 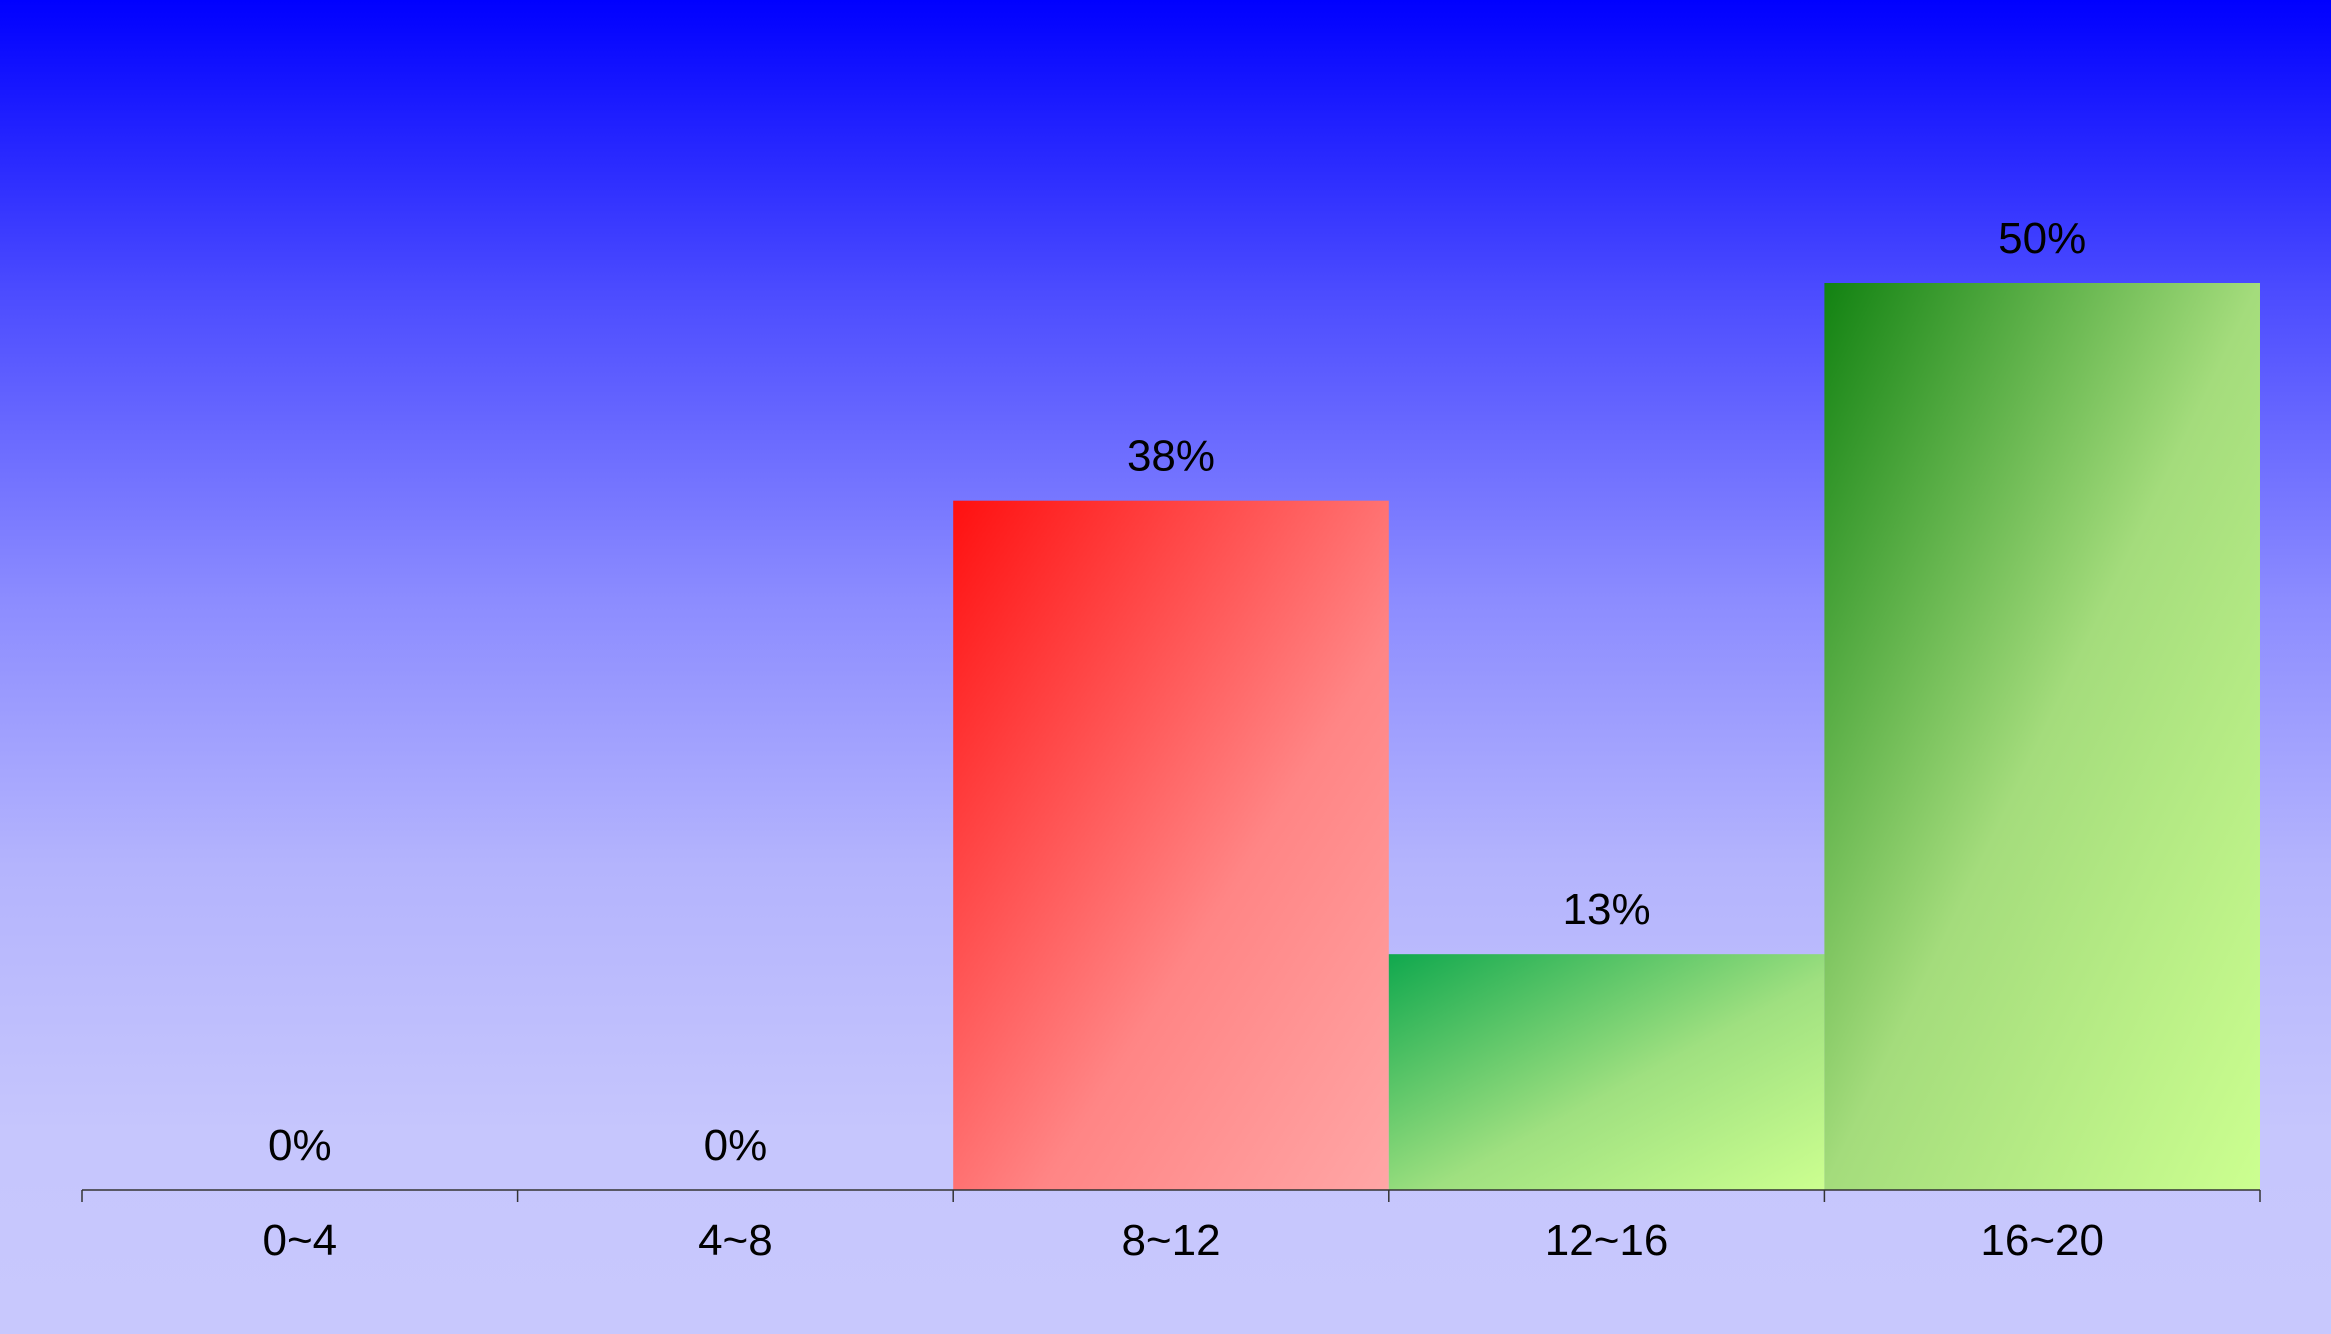 What do you see at coordinates (2042, 1240) in the screenshot?
I see `x-tick-label-16-20: 16~20` at bounding box center [2042, 1240].